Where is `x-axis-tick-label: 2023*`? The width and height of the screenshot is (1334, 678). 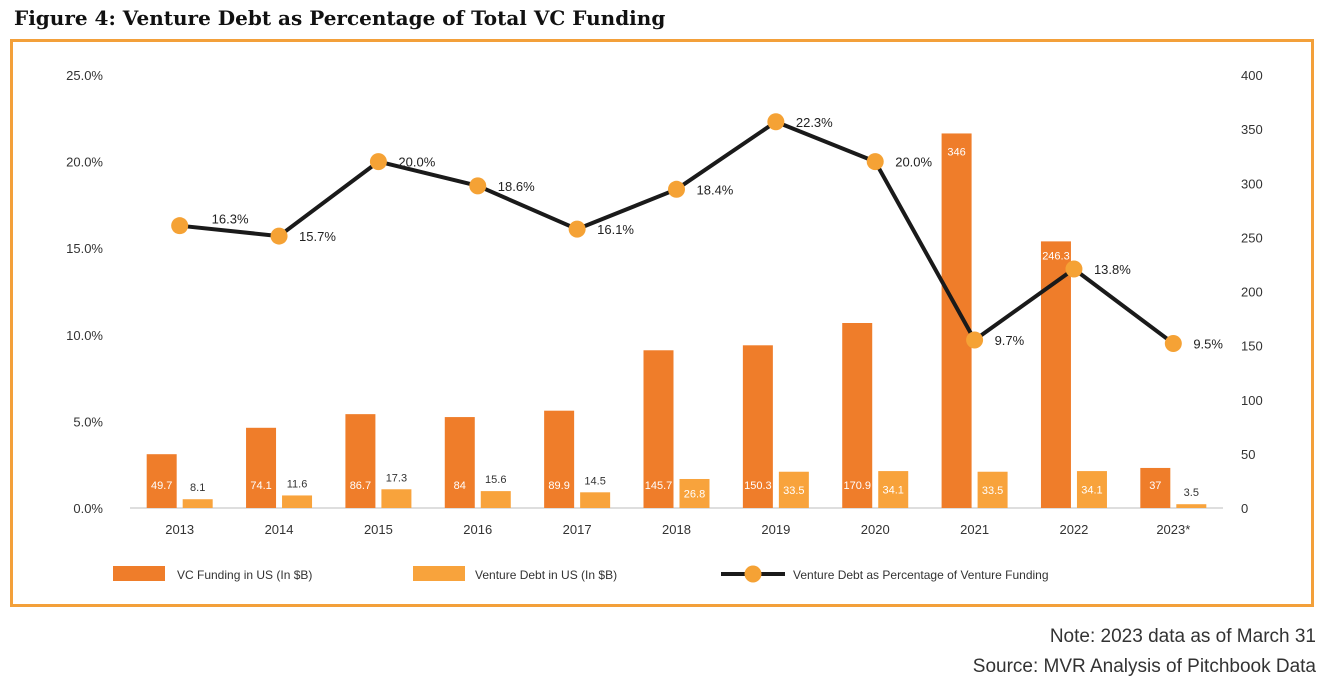
x-axis-tick-label: 2023* is located at coordinates (1173, 529).